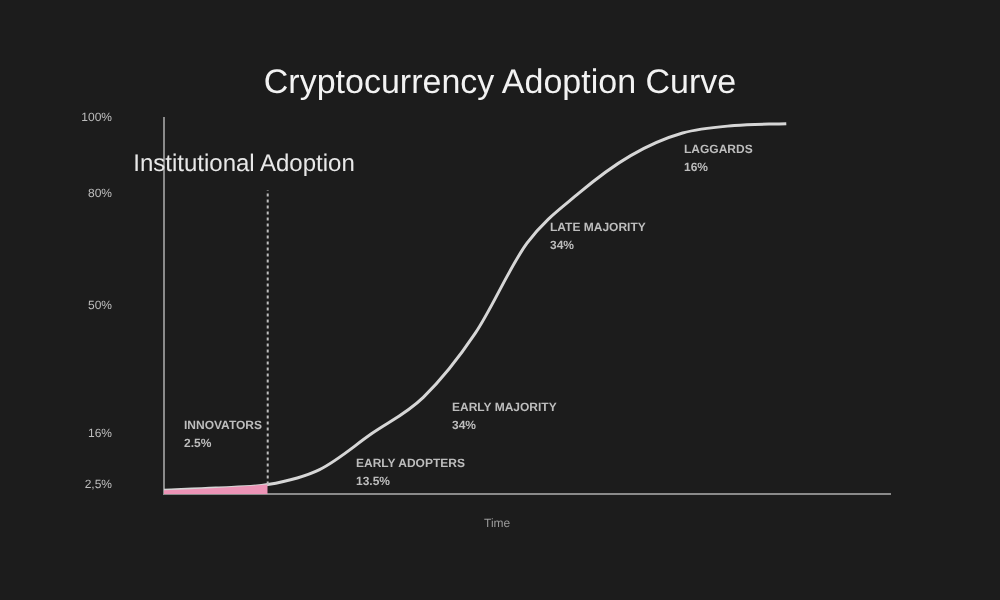  What do you see at coordinates (500, 82) in the screenshot?
I see `chart-title: Cryptocurrency Adoption Curve` at bounding box center [500, 82].